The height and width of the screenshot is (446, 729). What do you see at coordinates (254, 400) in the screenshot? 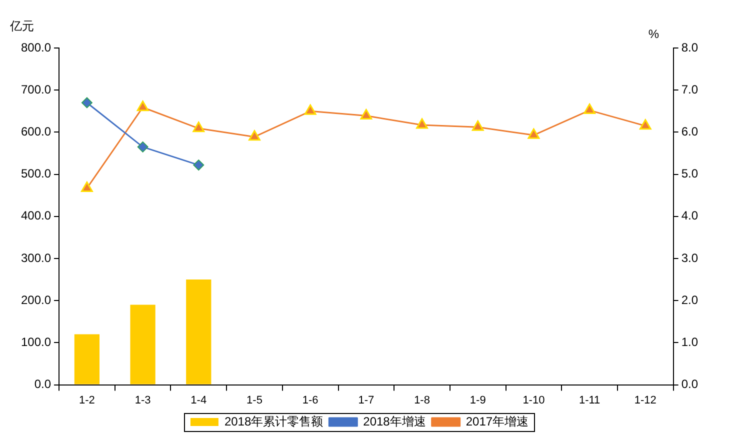
I see `x-tick-label: 1-5` at bounding box center [254, 400].